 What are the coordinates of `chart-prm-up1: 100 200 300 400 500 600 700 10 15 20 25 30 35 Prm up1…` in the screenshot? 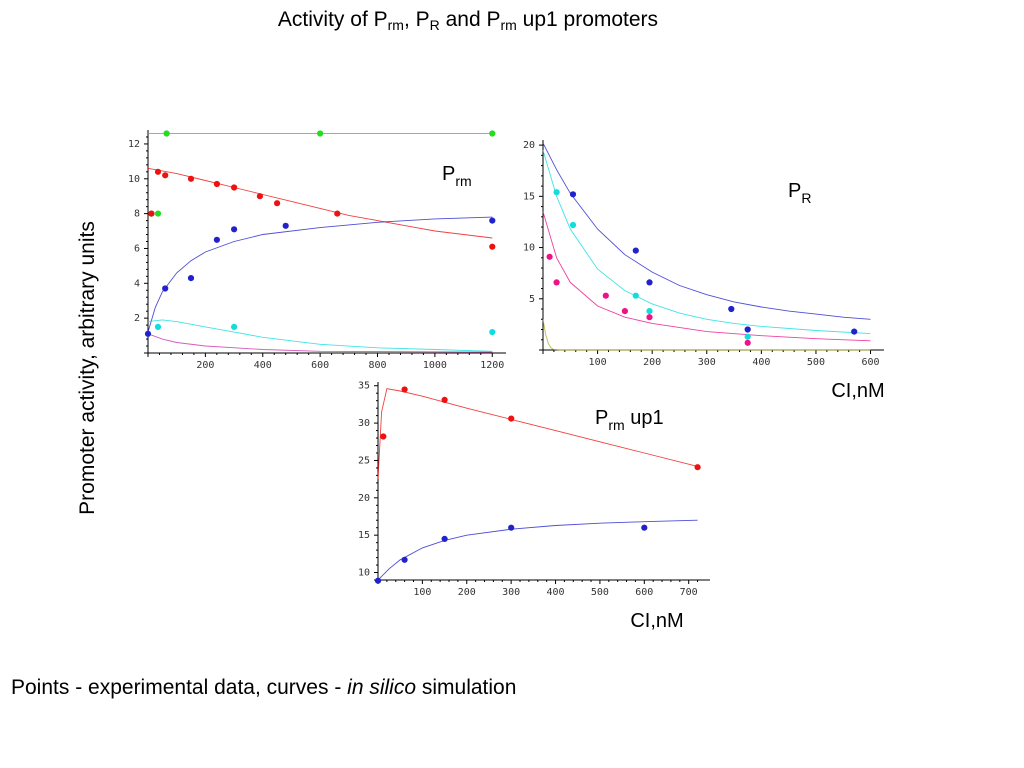 It's located at (534, 506).